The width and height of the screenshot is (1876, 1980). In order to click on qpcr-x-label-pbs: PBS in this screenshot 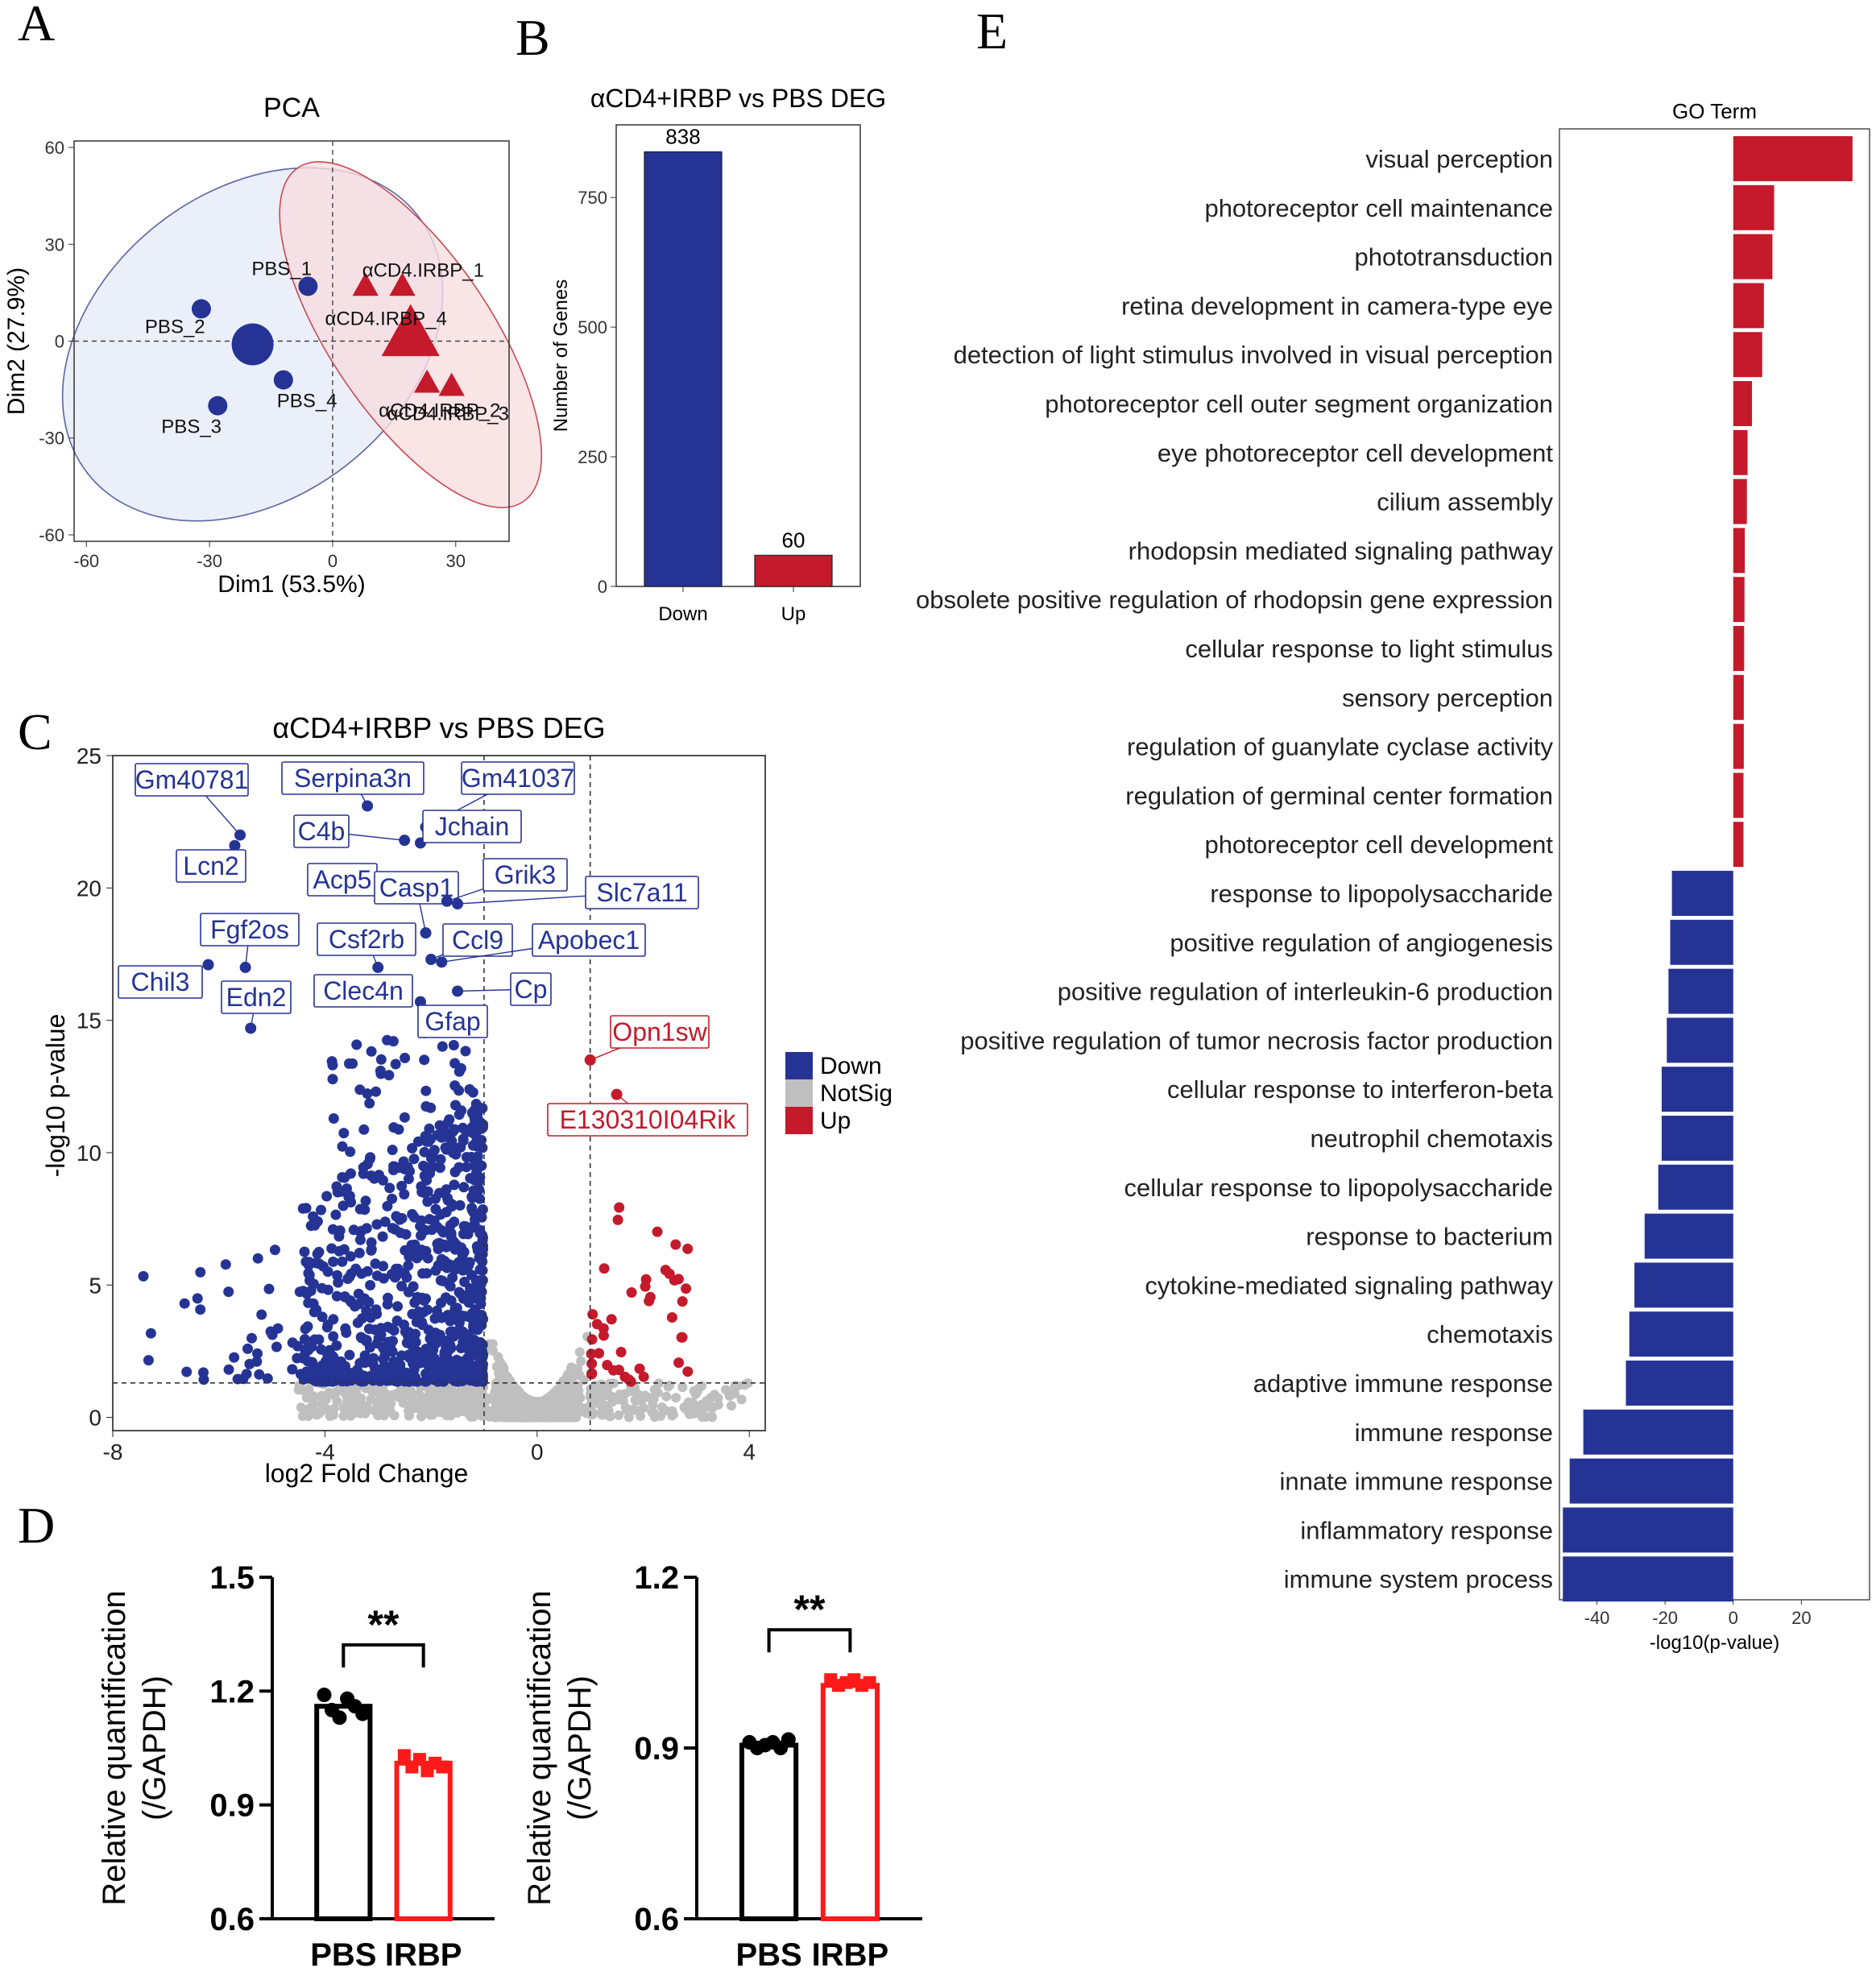, I will do `click(343, 1955)`.